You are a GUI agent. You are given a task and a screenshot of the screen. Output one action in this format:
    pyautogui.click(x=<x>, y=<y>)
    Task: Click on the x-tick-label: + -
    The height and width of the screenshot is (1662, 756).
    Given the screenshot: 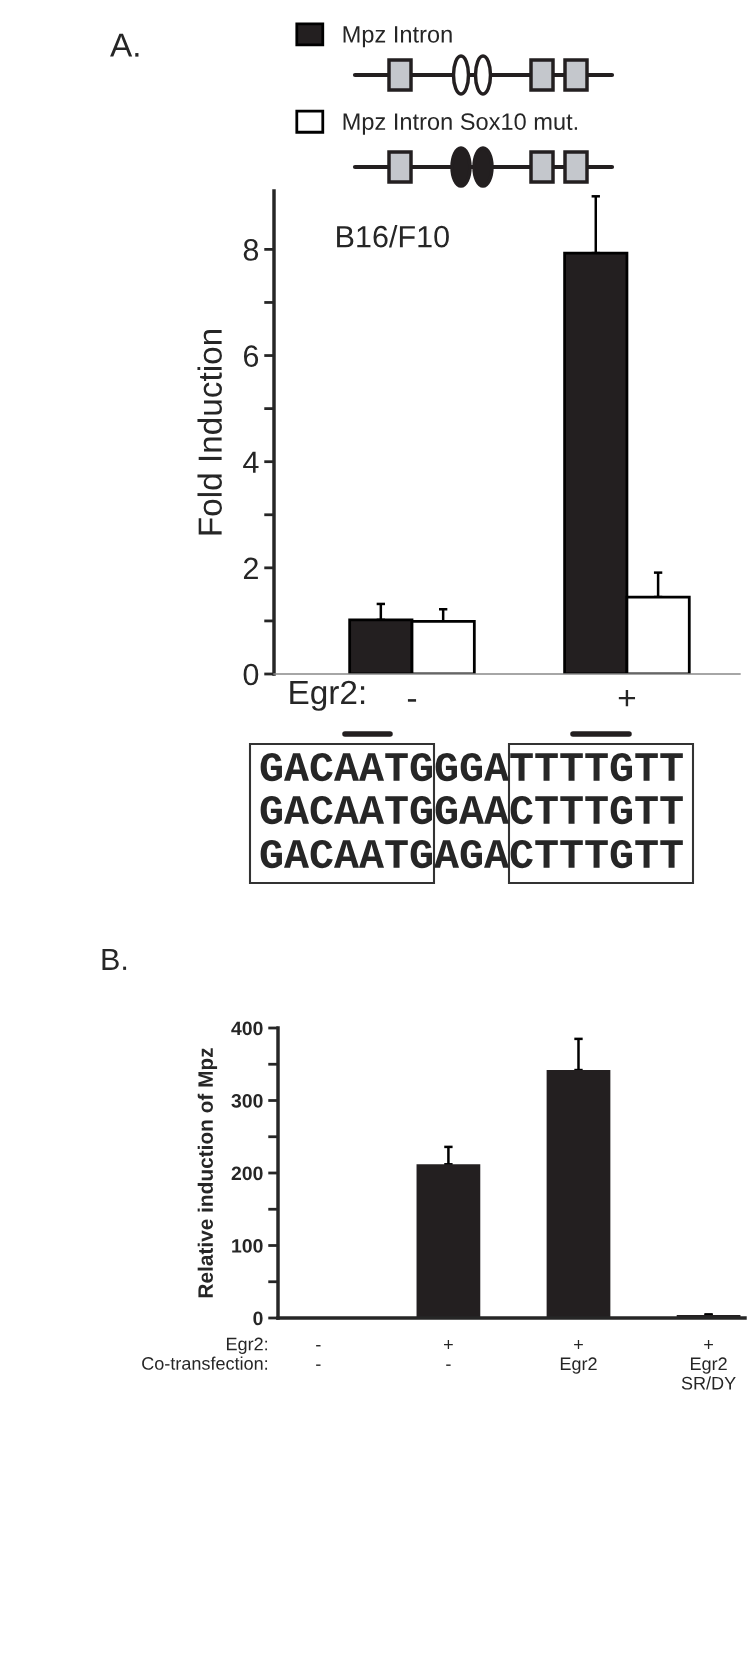 What is the action you would take?
    pyautogui.click(x=448, y=1353)
    